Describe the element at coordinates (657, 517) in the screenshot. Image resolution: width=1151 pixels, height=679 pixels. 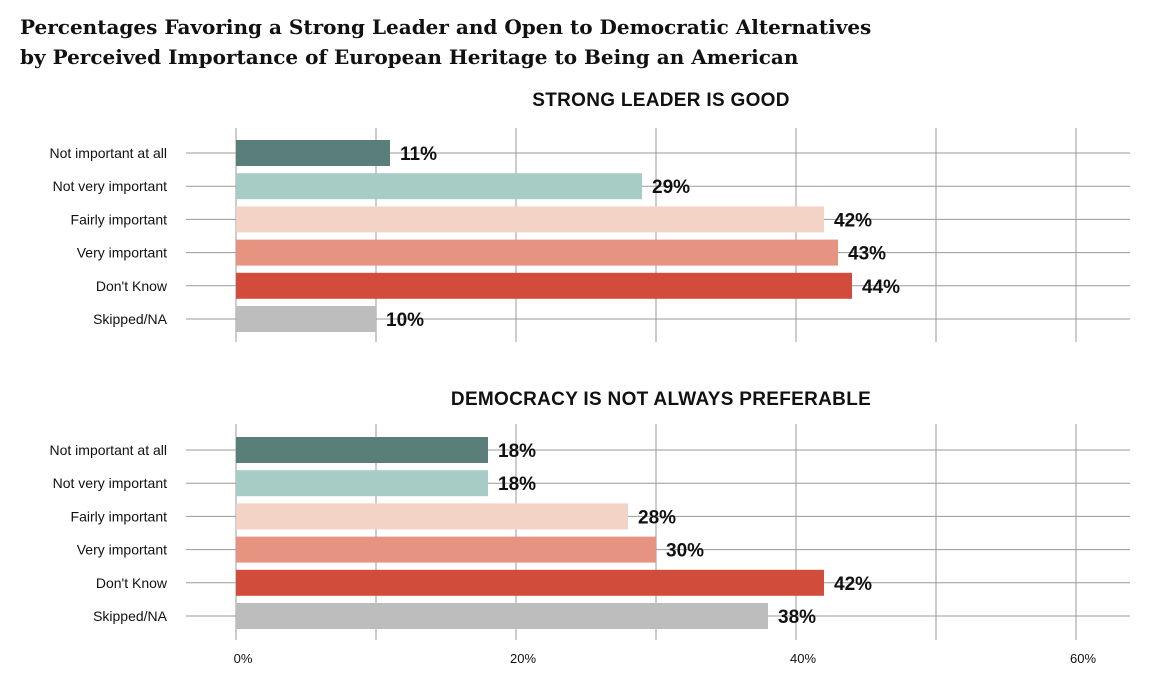
I see `data-label: 28%` at that location.